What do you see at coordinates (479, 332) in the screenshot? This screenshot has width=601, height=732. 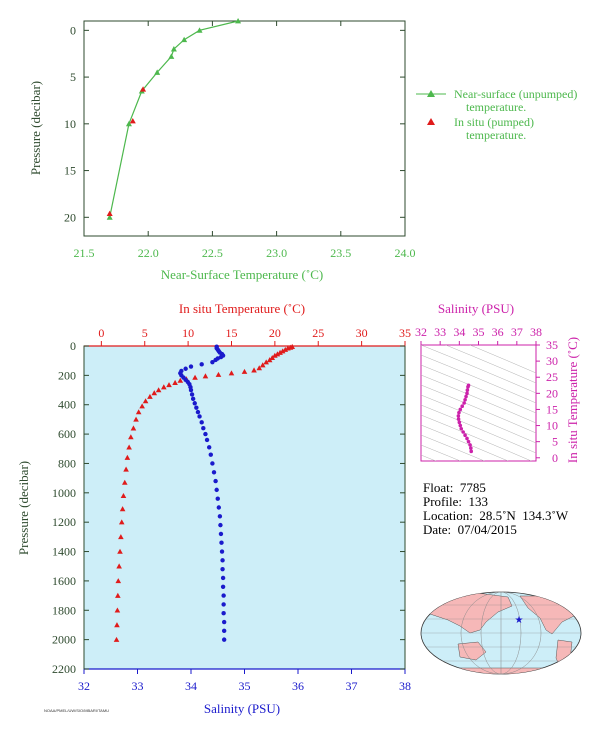 I see `ts-x-tick-label: 35` at bounding box center [479, 332].